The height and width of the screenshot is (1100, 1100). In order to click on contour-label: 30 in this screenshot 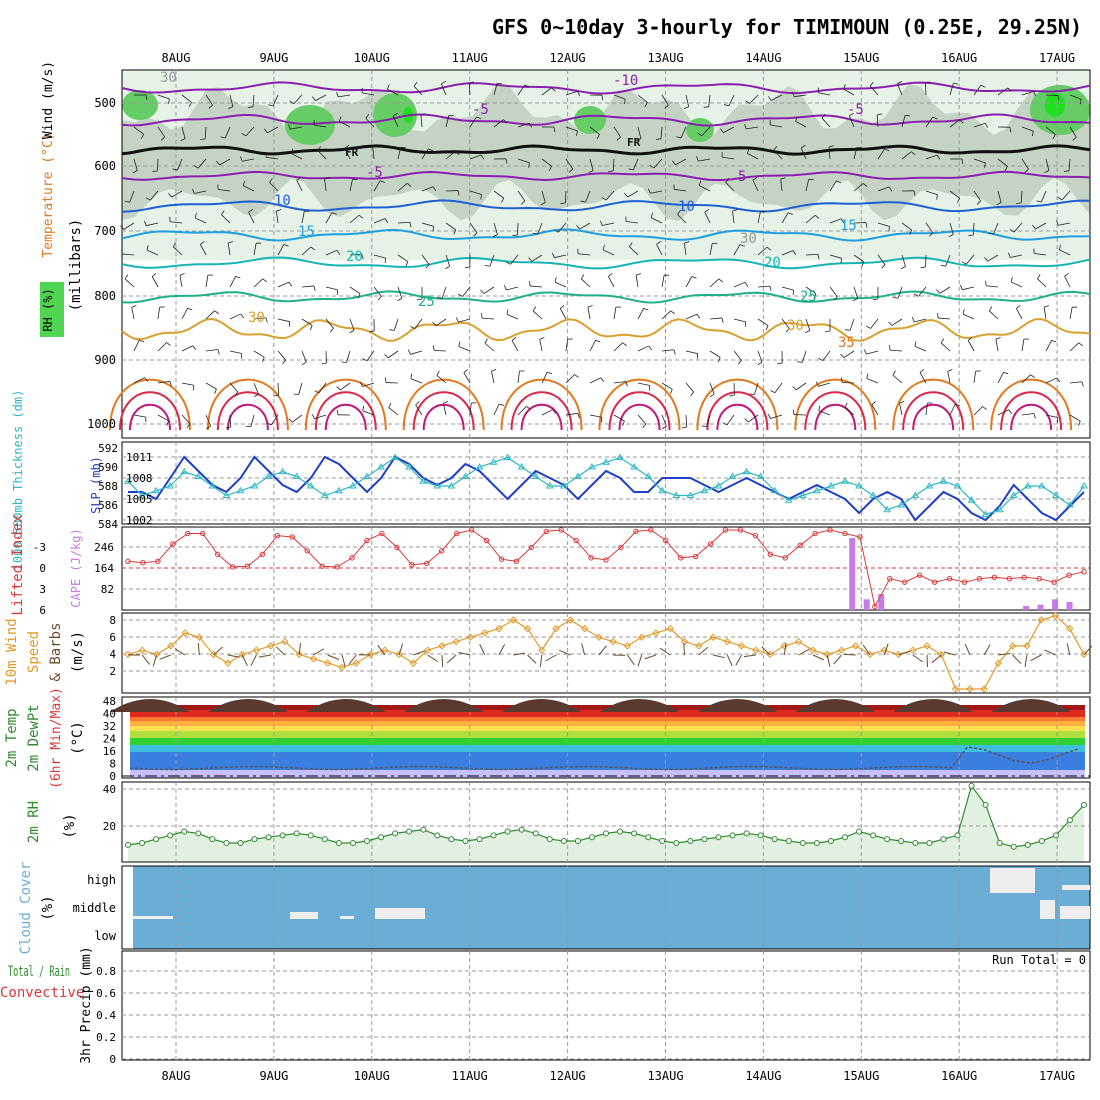, I will do `click(168, 78)`.